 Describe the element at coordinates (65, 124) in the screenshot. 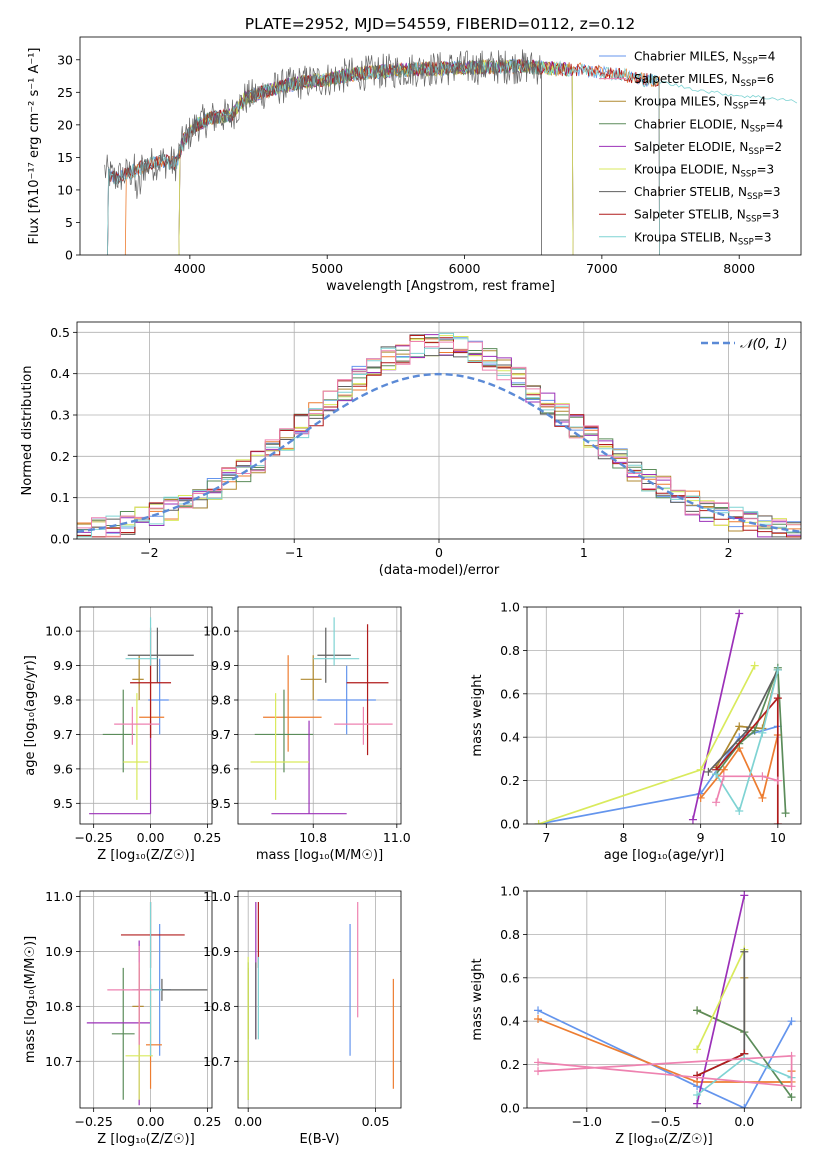

I see `y-tick-label: 20` at that location.